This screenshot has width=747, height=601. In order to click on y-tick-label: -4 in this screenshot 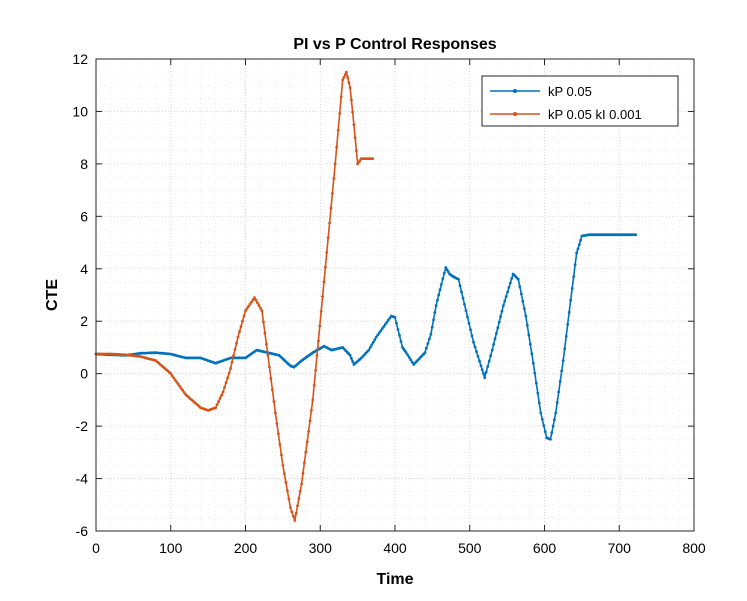, I will do `click(82, 479)`.